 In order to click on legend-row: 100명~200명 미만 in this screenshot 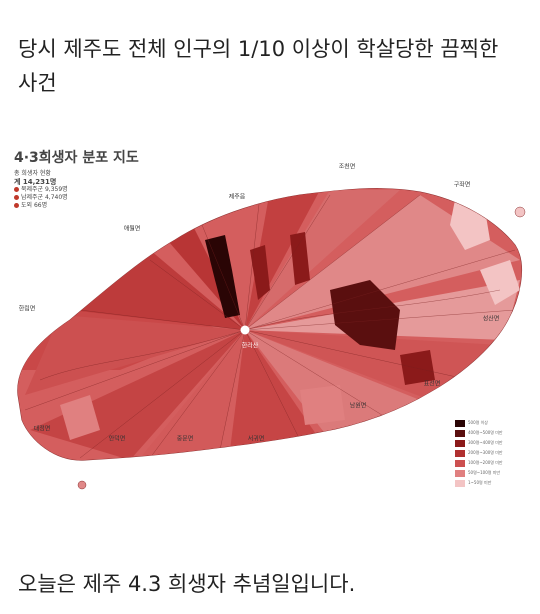, I will do `click(479, 463)`.